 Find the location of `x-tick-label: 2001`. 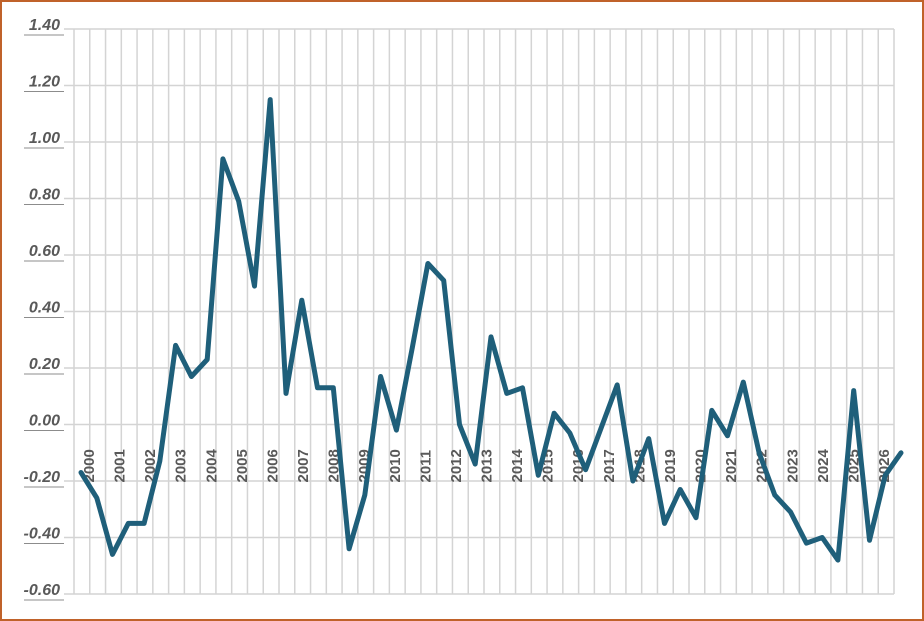

x-tick-label: 2001 is located at coordinates (120, 465).